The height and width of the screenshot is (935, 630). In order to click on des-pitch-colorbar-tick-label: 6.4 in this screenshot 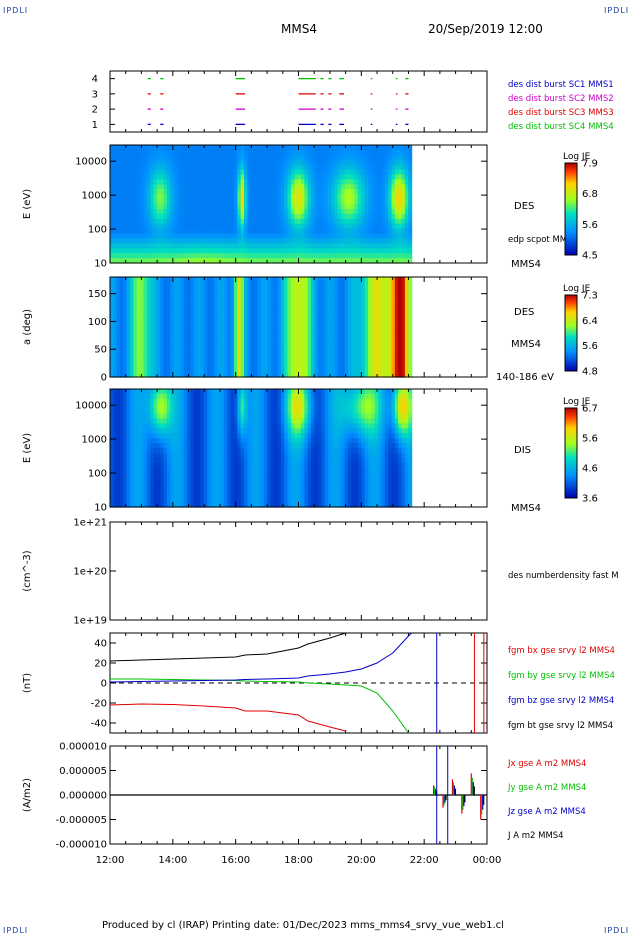, I will do `click(590, 321)`.